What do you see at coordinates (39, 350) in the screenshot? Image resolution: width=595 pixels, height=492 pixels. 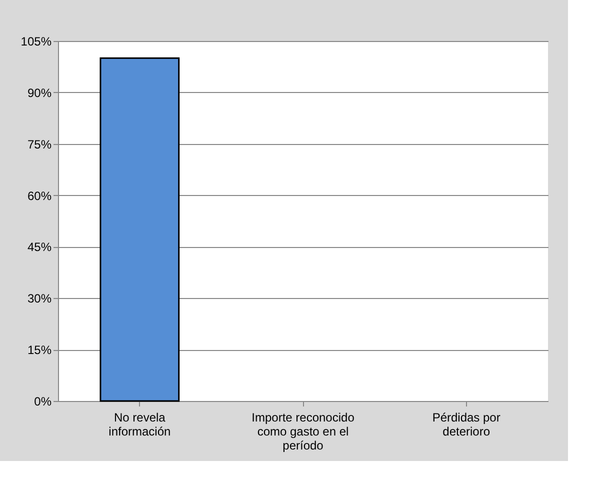 I see `y-tick-label: 15%` at bounding box center [39, 350].